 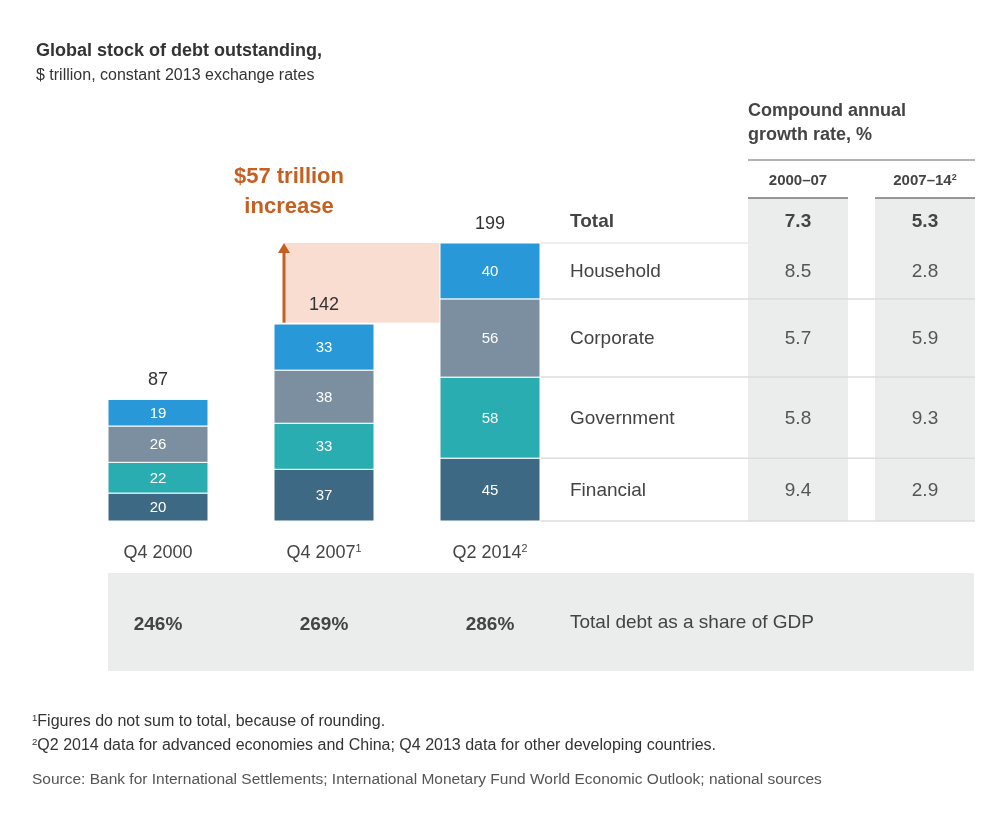 I want to click on series-label: Financial, so click(x=608, y=489).